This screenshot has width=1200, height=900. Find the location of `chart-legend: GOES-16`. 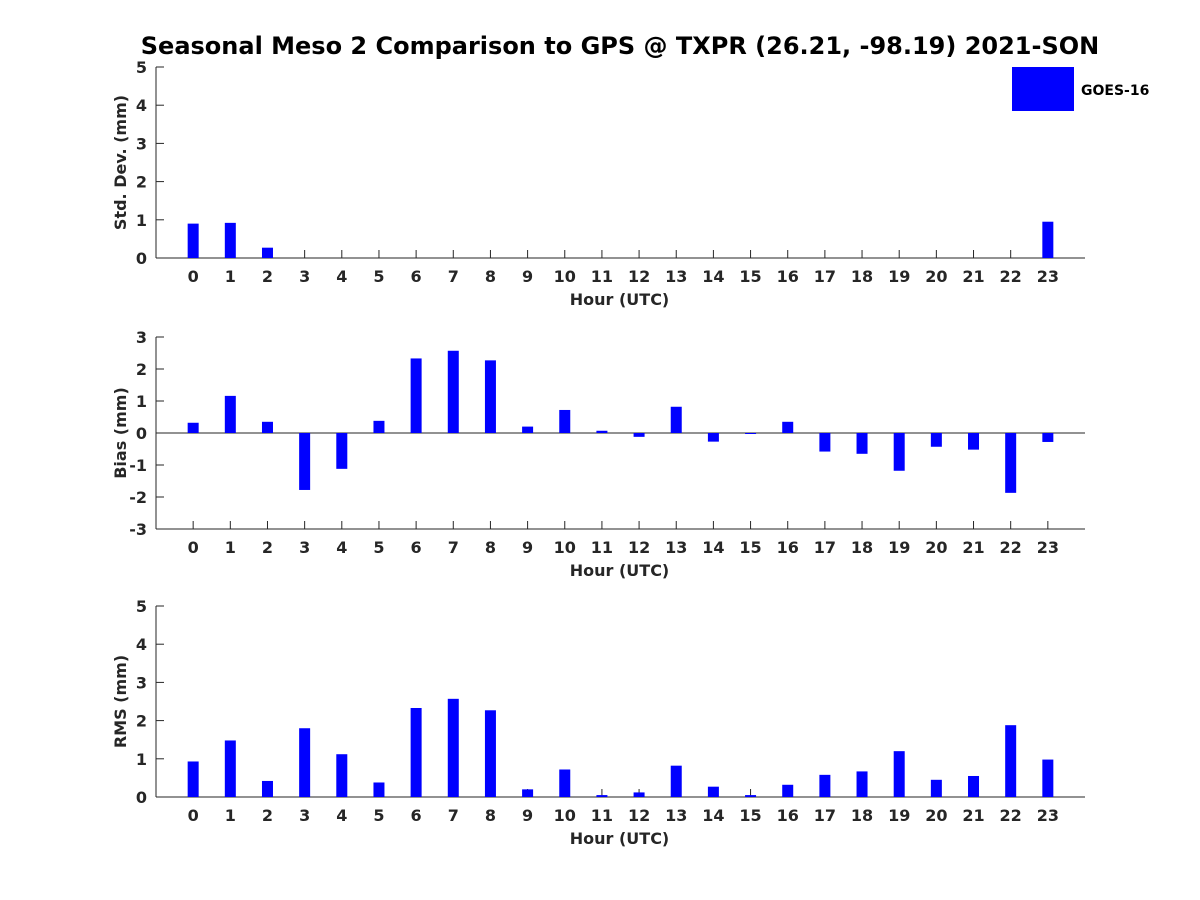

chart-legend: GOES-16 is located at coordinates (1080, 89).